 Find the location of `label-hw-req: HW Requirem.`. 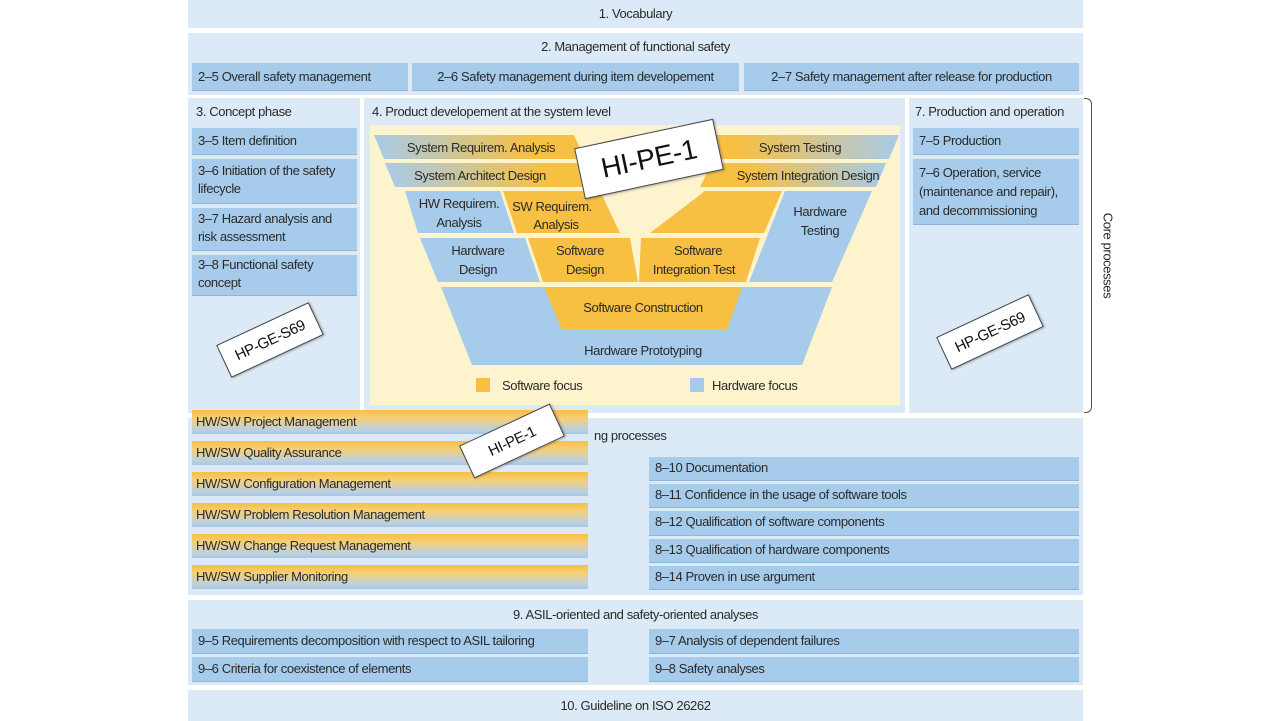

label-hw-req: HW Requirem. is located at coordinates (459, 203).